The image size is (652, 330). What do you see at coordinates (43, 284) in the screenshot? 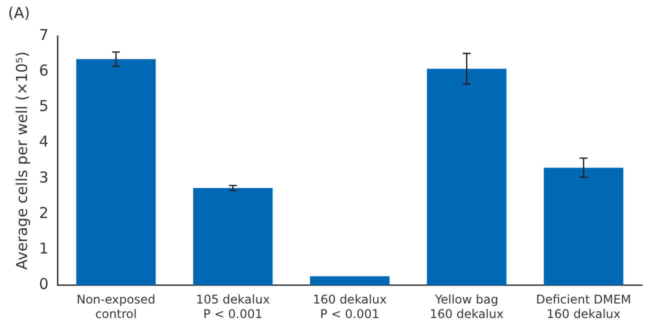
I see `y-tick-label: 0` at bounding box center [43, 284].